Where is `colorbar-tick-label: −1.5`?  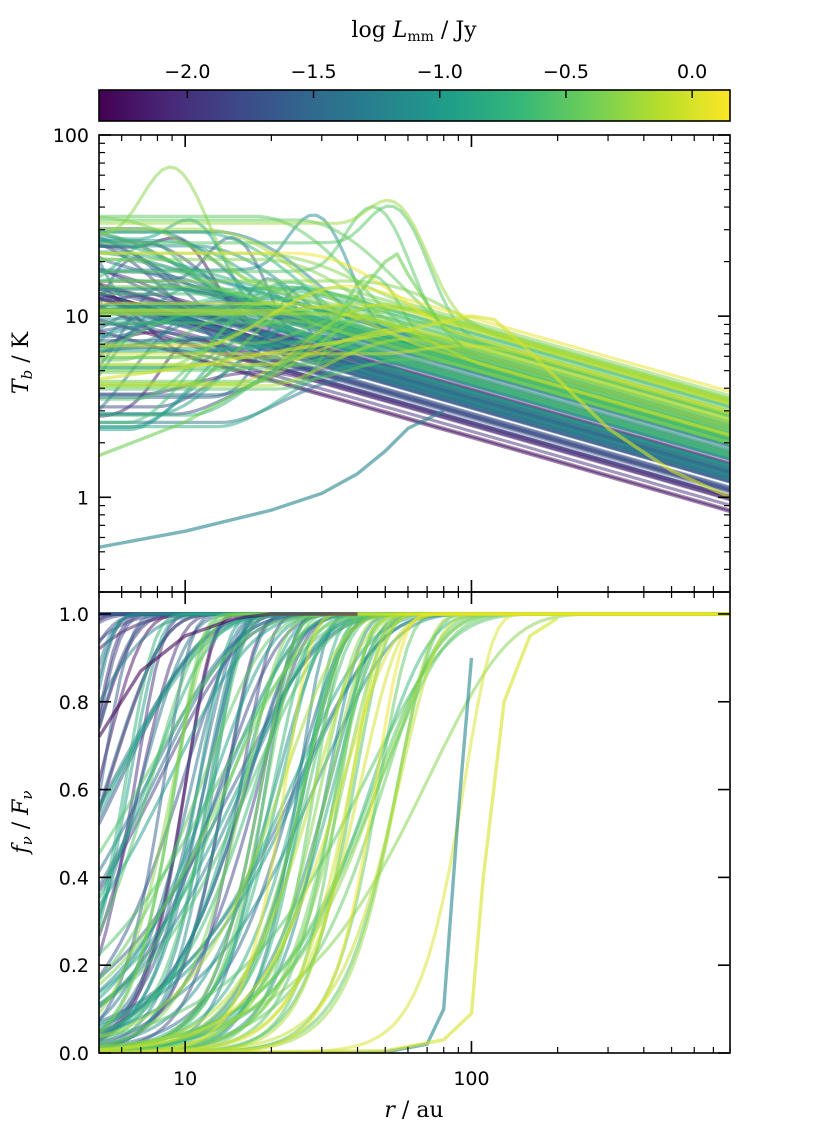
colorbar-tick-label: −1.5 is located at coordinates (313, 72).